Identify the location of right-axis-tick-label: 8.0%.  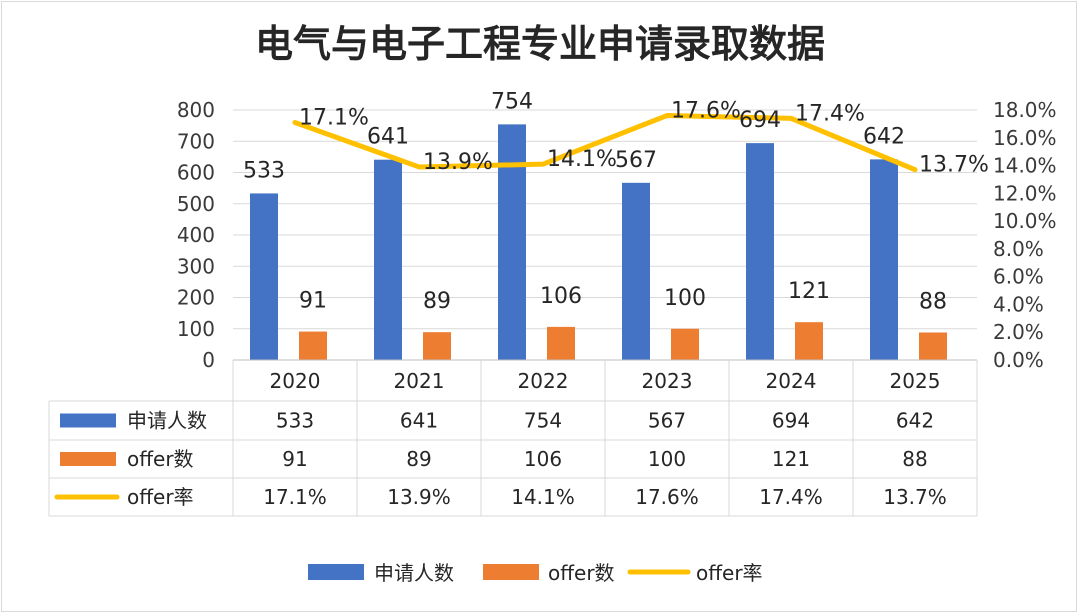
(1018, 249).